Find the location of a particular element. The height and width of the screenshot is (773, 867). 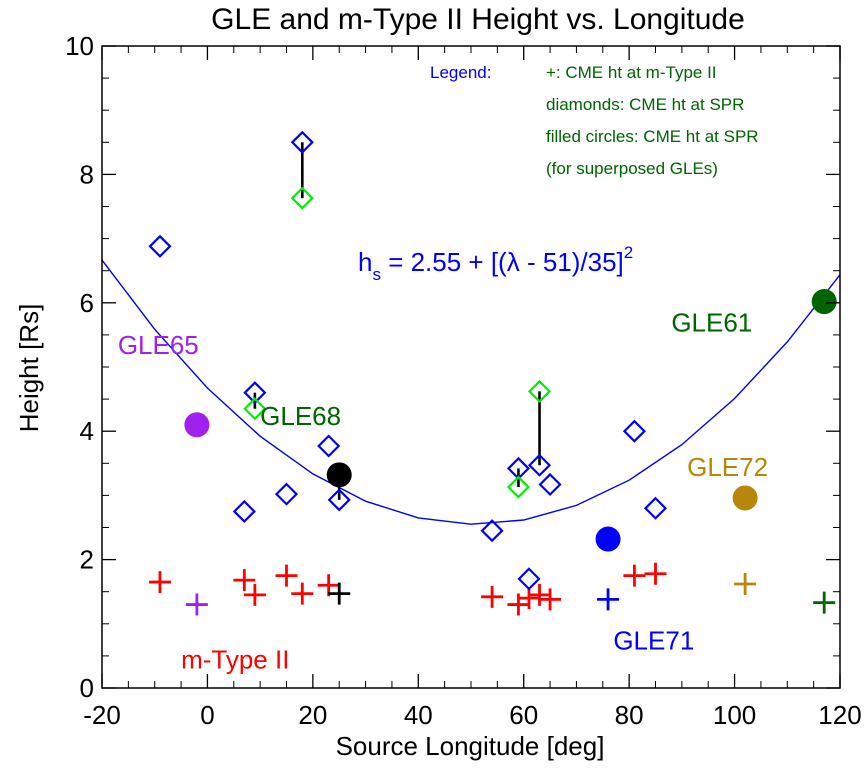

x-tick-label: 80 is located at coordinates (629, 715).